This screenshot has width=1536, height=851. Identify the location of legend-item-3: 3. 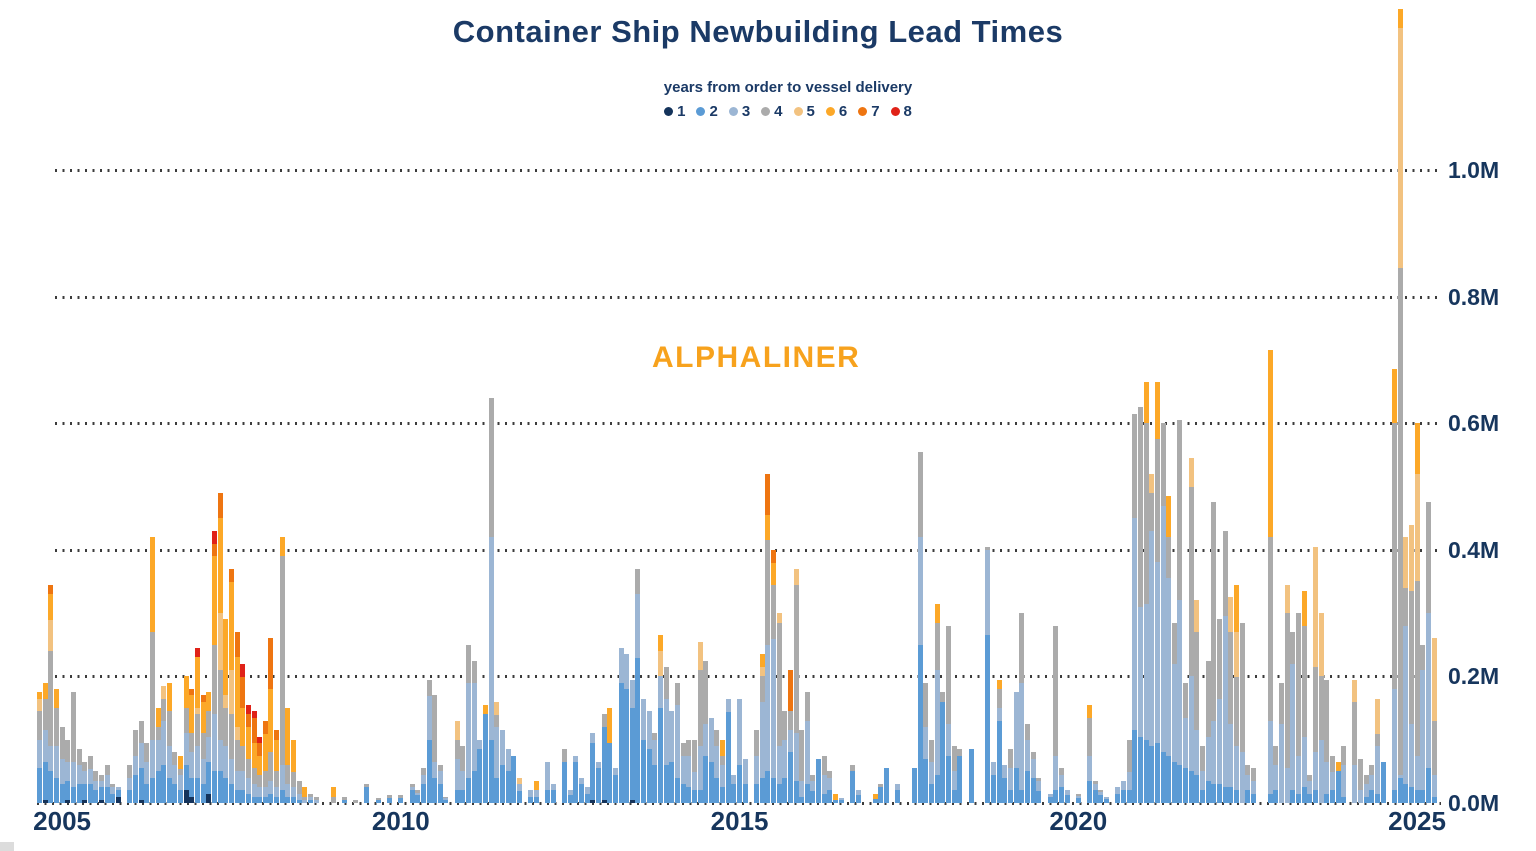
(739, 111).